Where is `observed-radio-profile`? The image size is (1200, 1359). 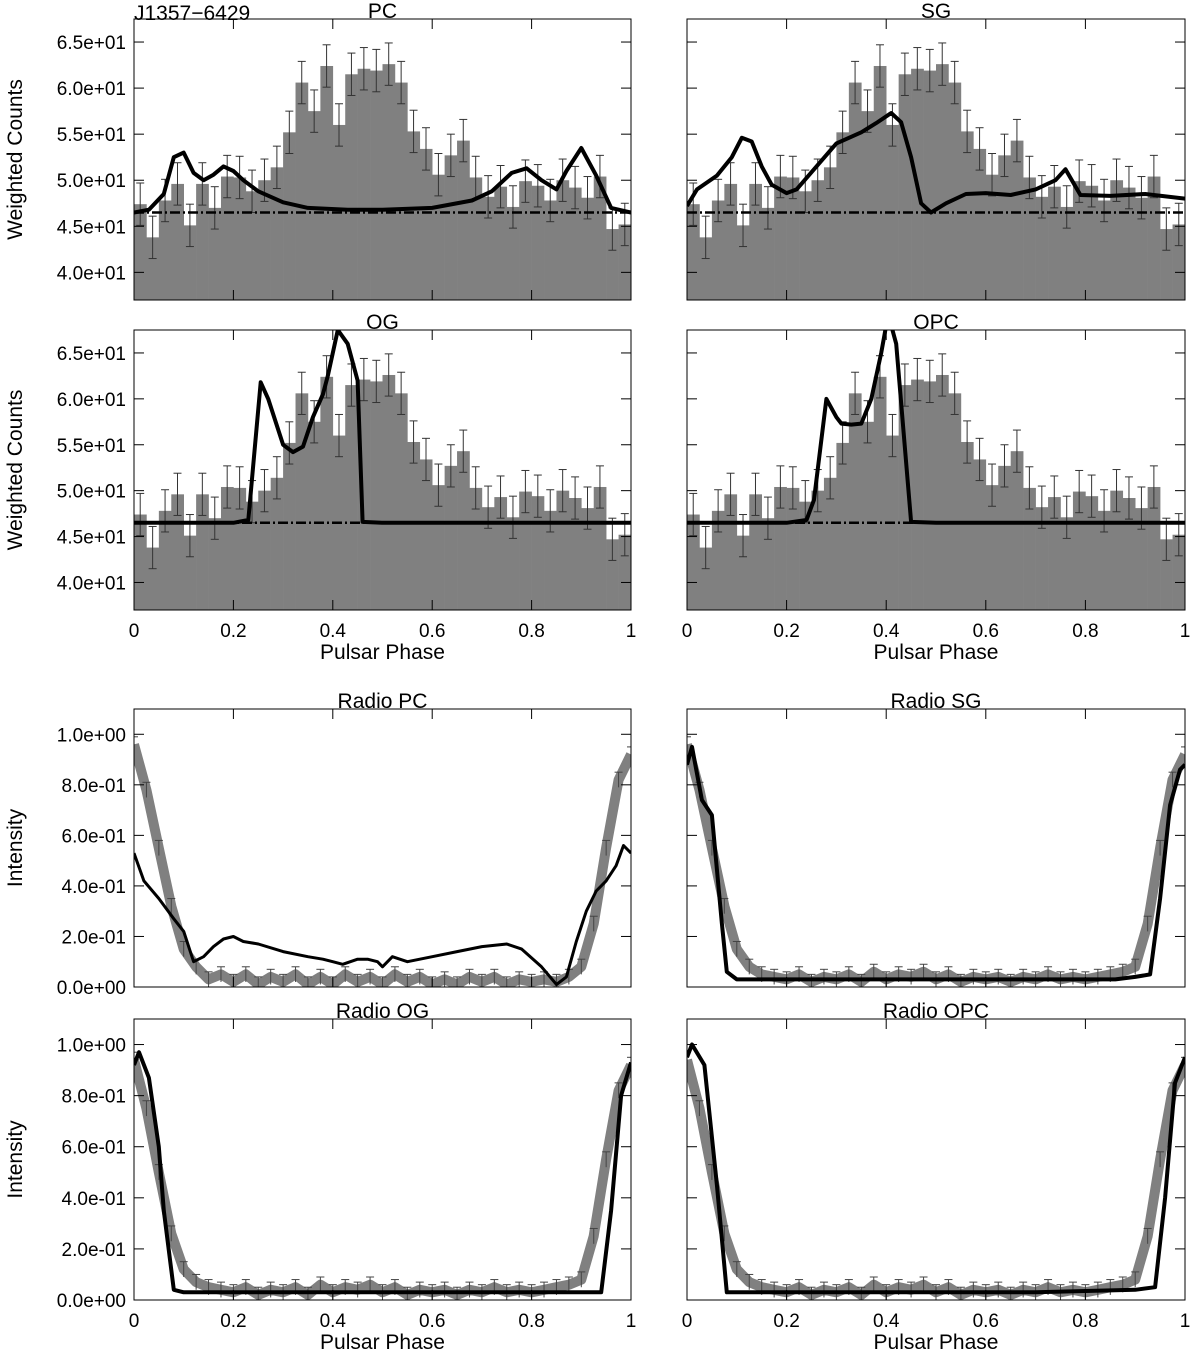 observed-radio-profile is located at coordinates (936, 865).